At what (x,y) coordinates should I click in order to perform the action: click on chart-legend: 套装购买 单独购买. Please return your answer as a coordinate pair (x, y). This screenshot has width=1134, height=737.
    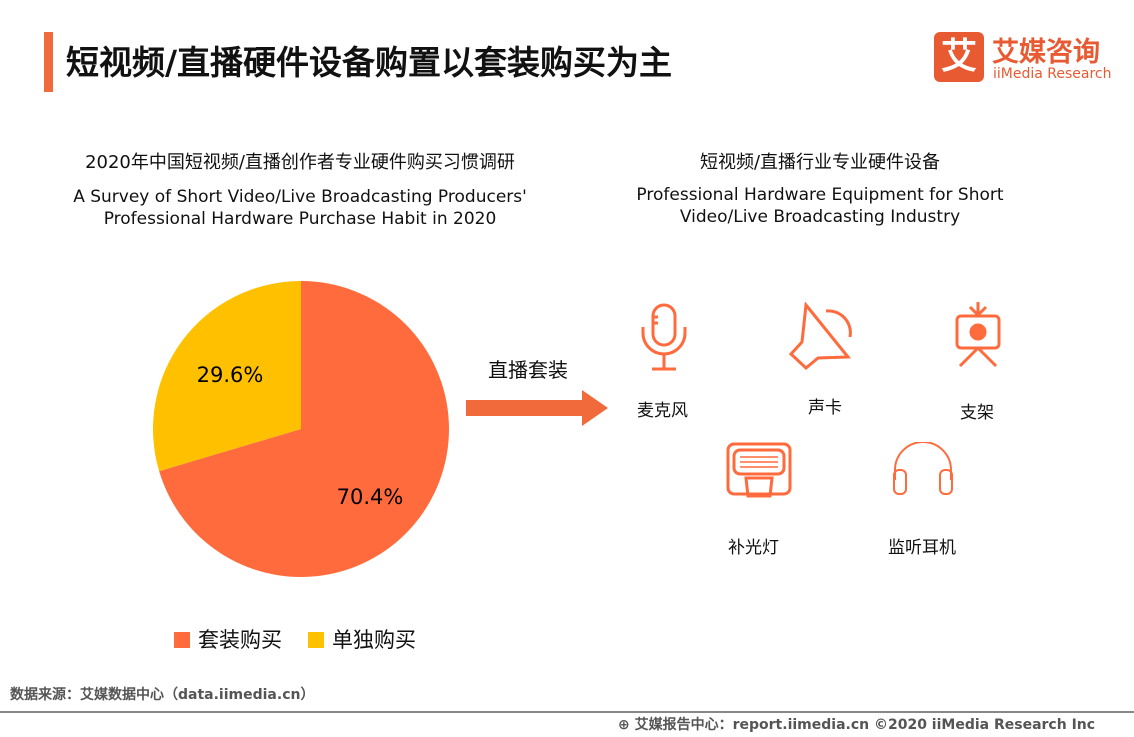
    Looking at the image, I should click on (295, 639).